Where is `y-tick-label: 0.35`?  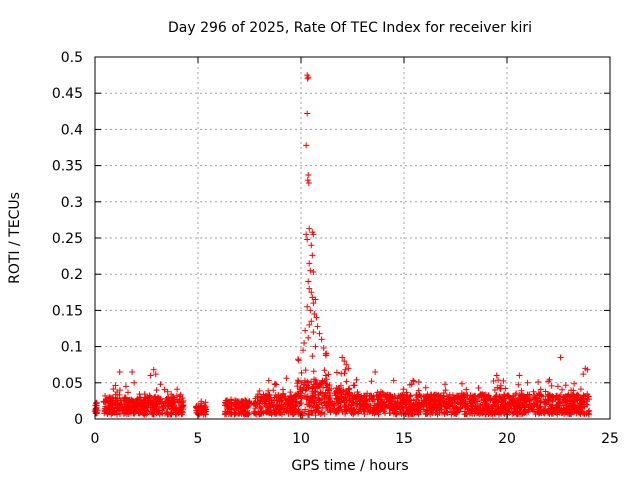 y-tick-label: 0.35 is located at coordinates (67, 167).